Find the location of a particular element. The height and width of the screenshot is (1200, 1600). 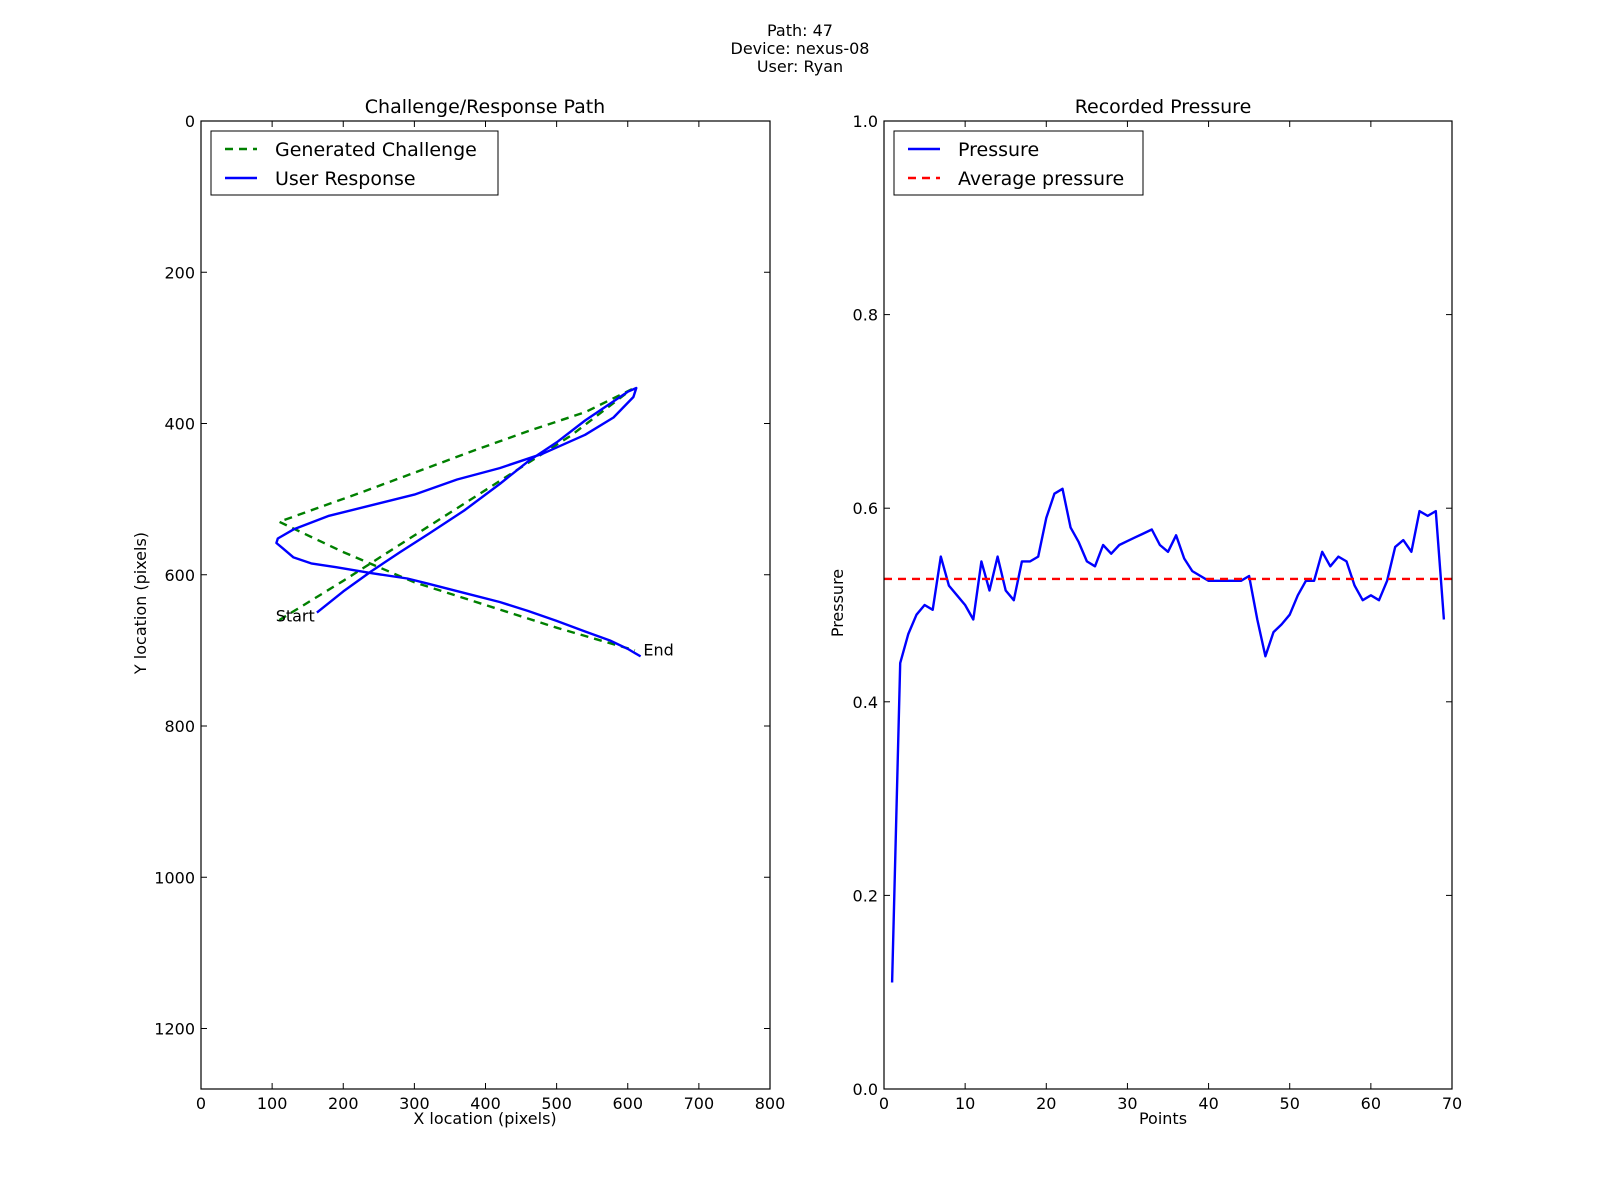

legend-label: User Response is located at coordinates (345, 179).